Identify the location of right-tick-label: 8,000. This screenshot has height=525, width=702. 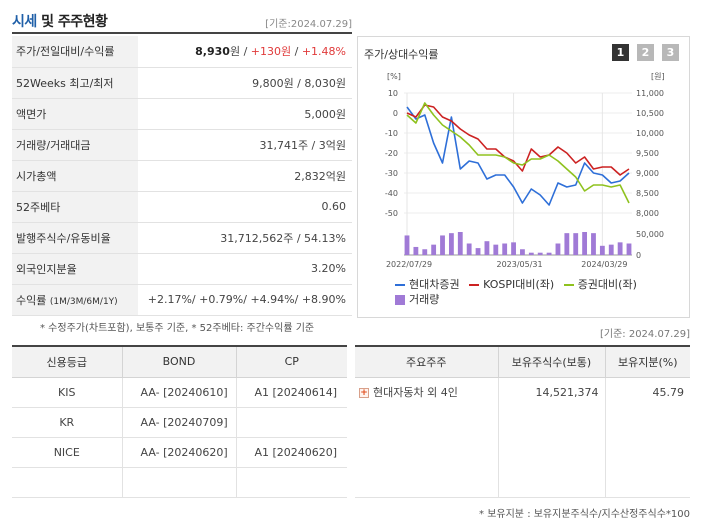
(647, 213).